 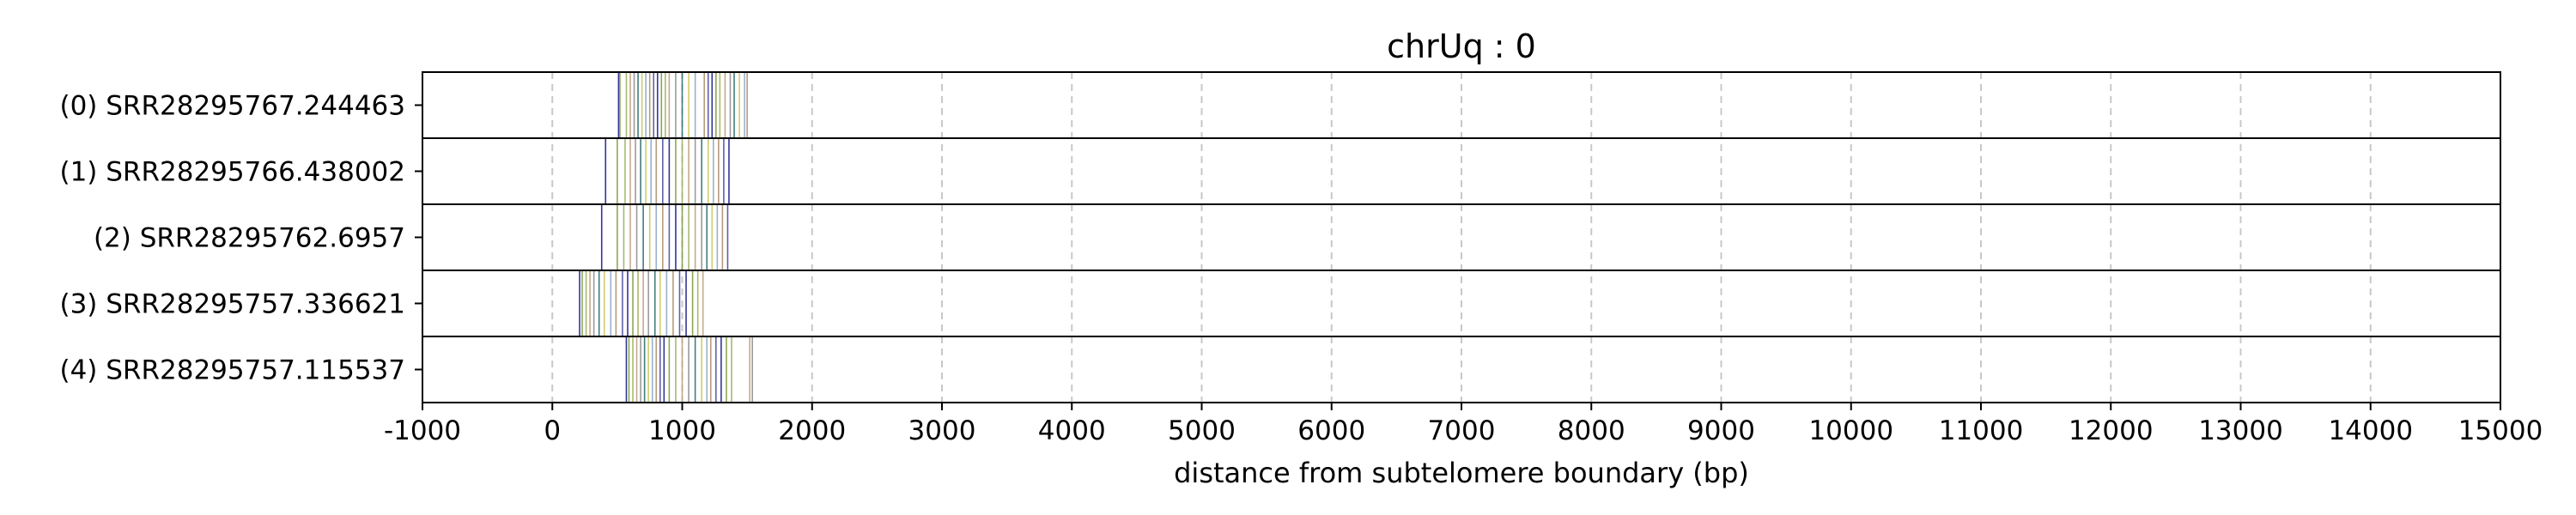 I want to click on x-tick-label: 14000, so click(x=2370, y=430).